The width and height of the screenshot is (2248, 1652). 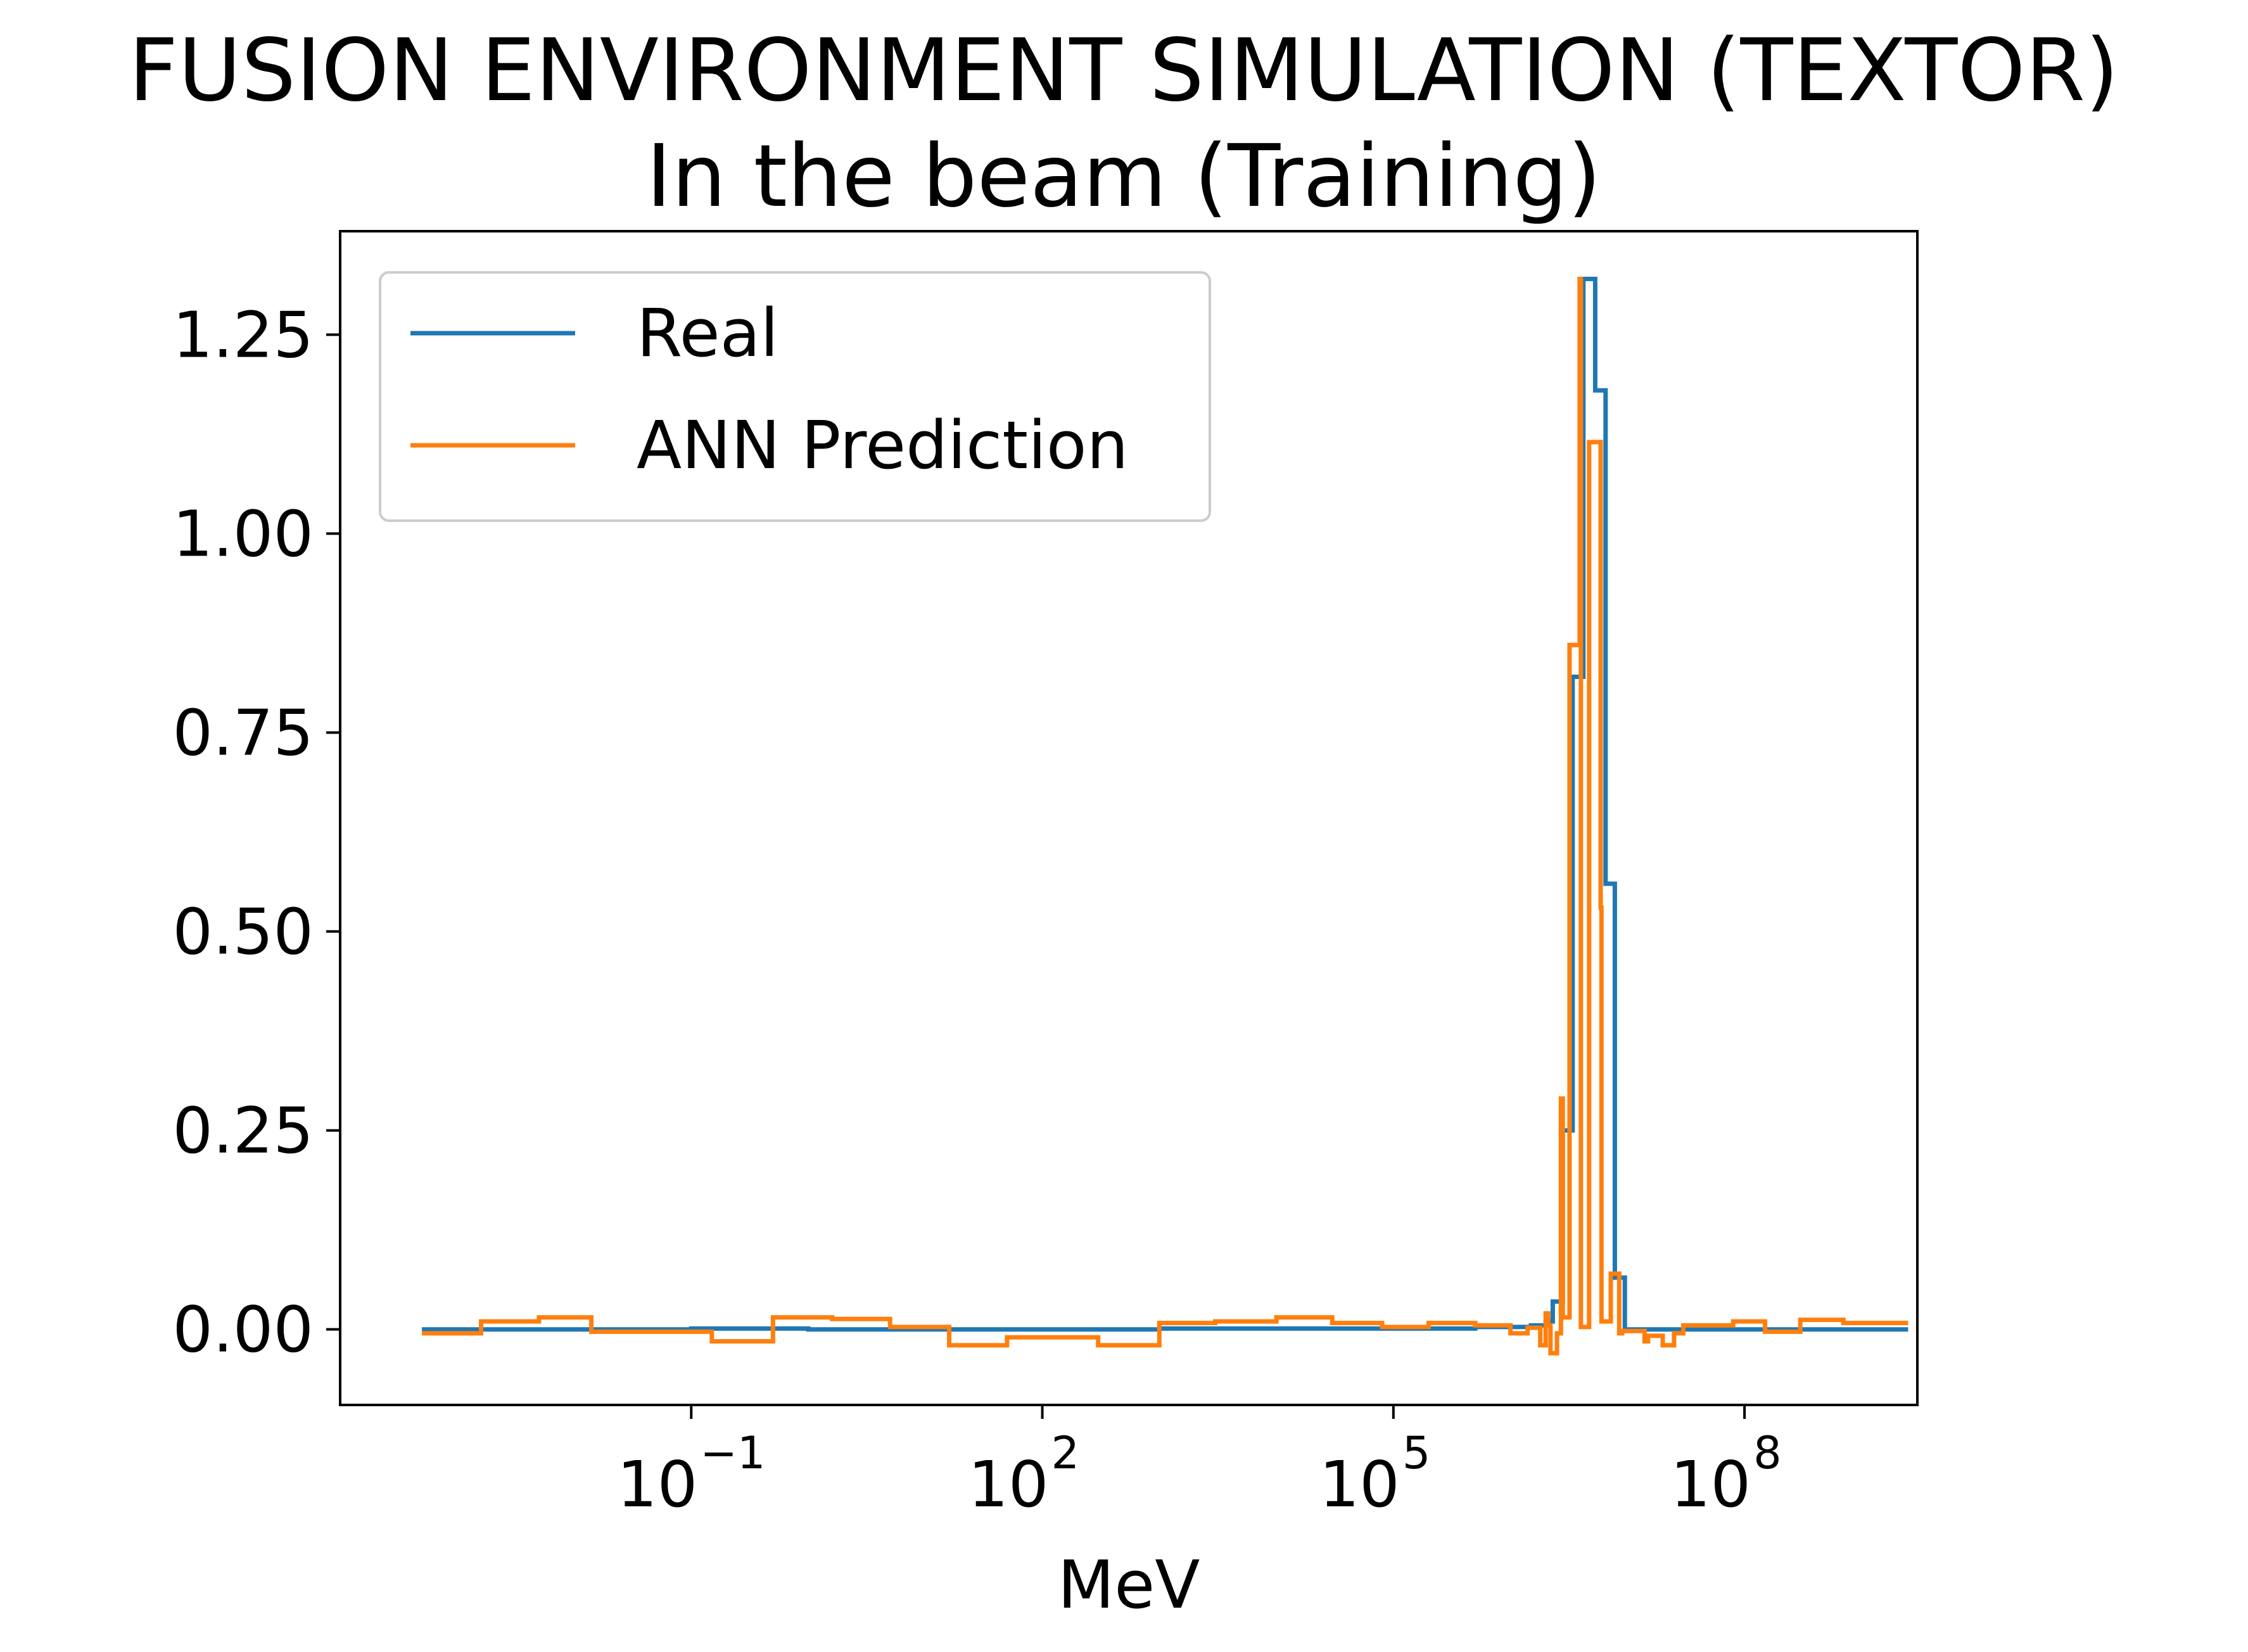 I want to click on x-tick-label-exponent: 8, so click(x=1767, y=1453).